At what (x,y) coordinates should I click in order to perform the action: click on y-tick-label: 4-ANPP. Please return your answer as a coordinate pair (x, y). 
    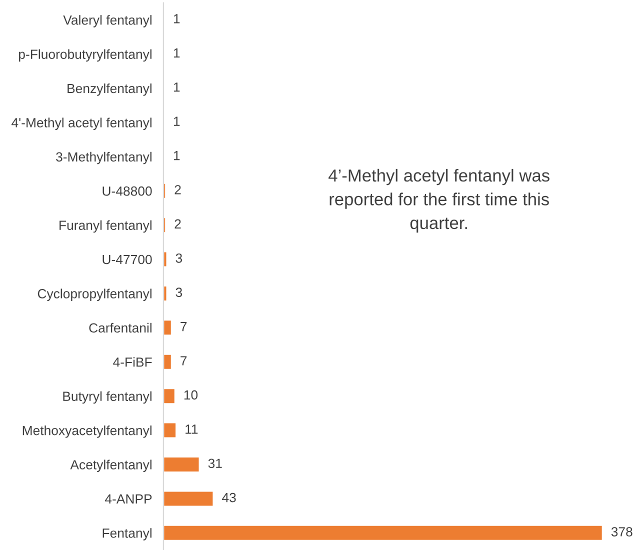
    Looking at the image, I should click on (128, 499).